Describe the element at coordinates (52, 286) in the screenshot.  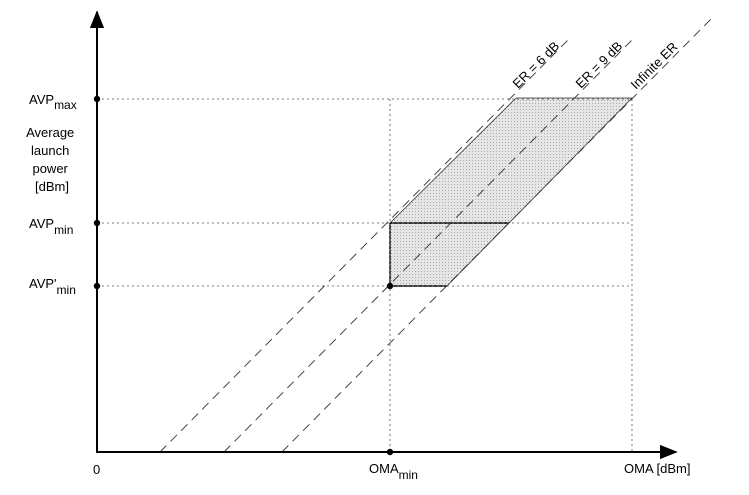
I see `avp-min-prime-label: AVP'min` at that location.